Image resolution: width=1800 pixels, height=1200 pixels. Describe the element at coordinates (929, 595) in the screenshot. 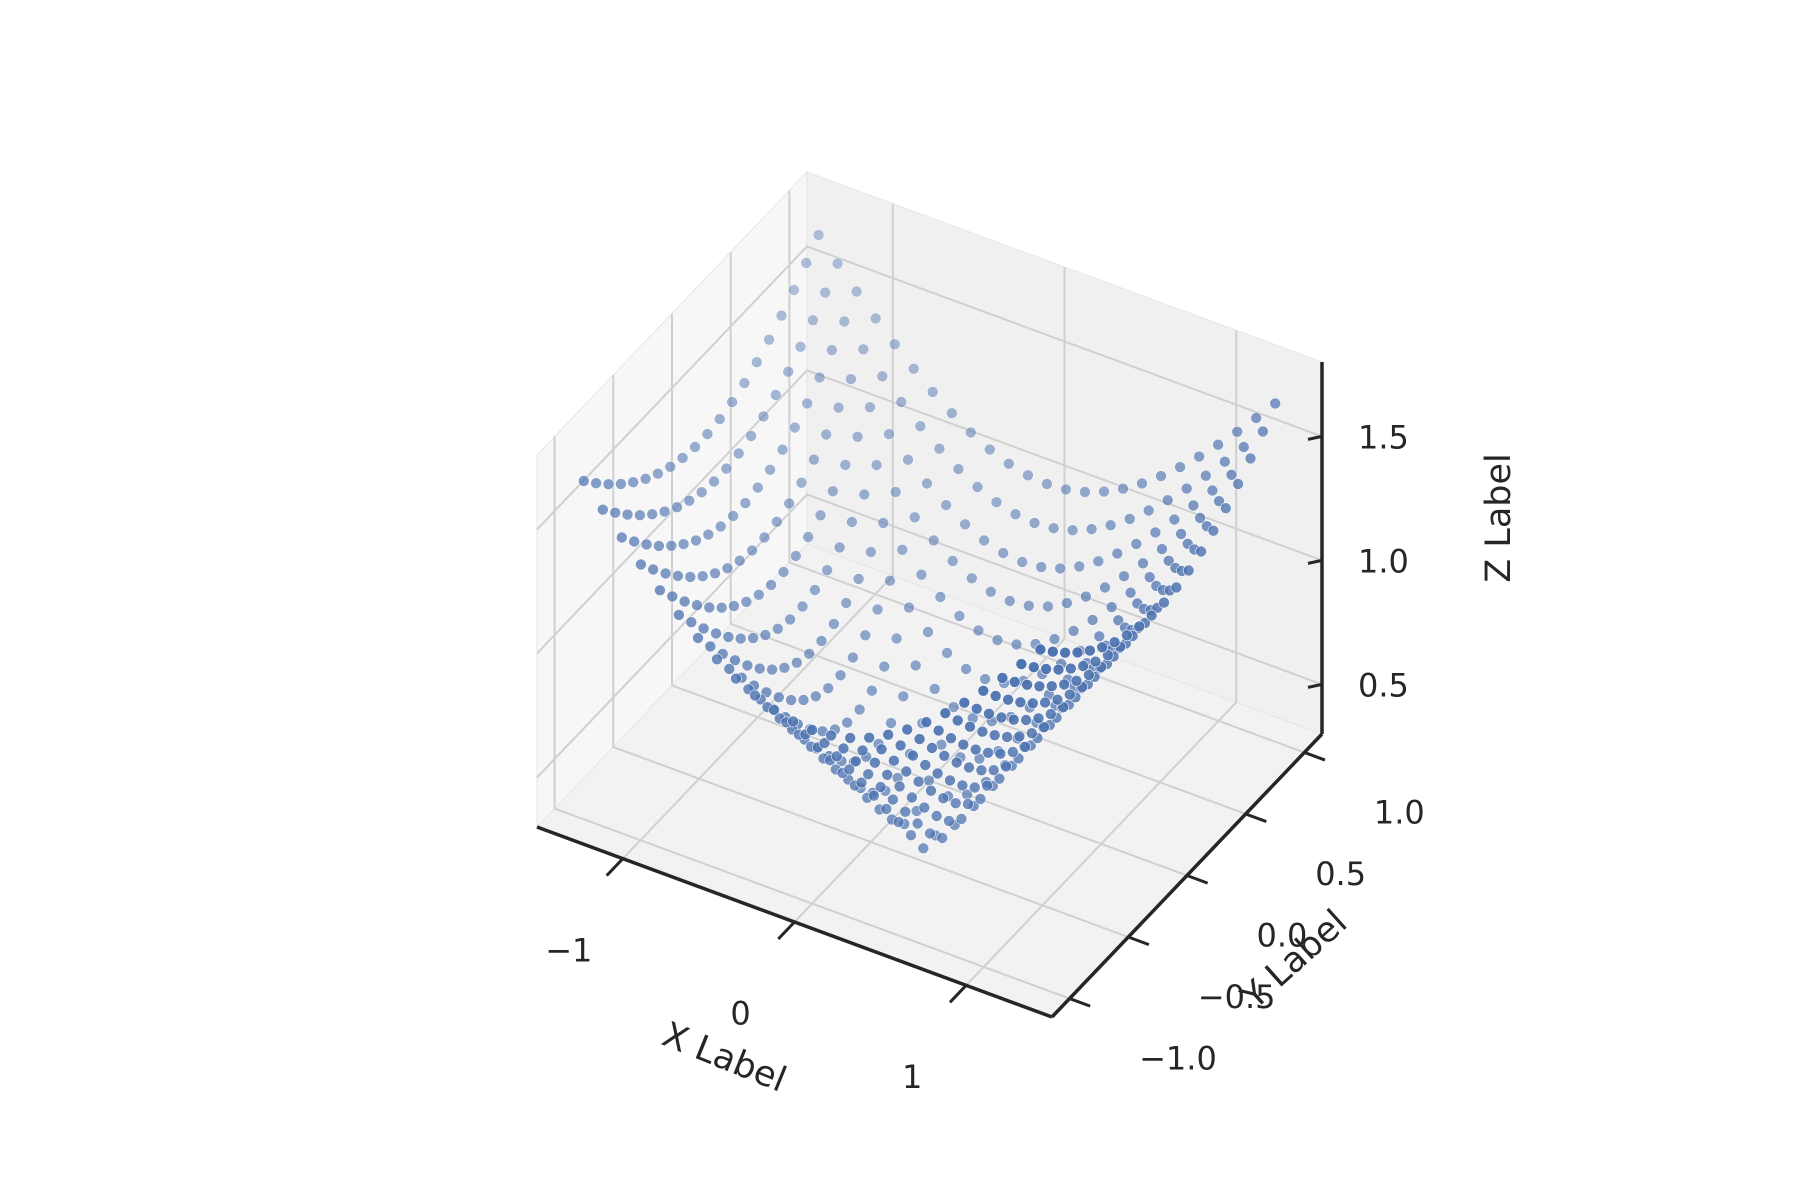

I see `x-gridline` at that location.